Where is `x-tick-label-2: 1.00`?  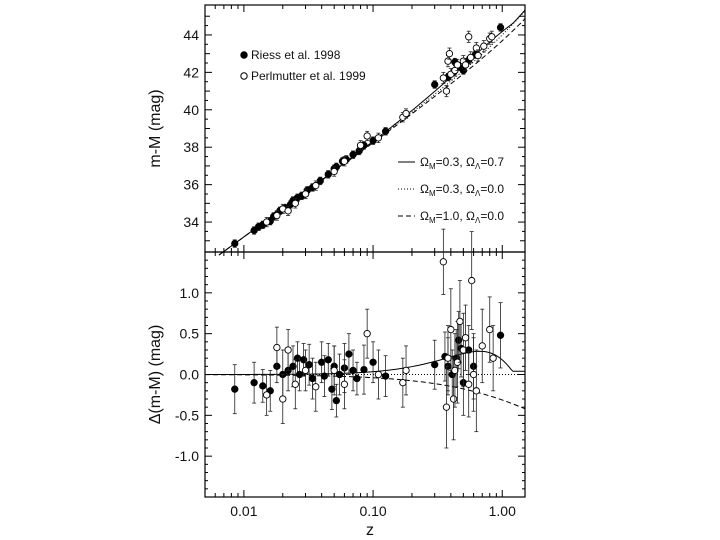 x-tick-label-2: 1.00 is located at coordinates (502, 511).